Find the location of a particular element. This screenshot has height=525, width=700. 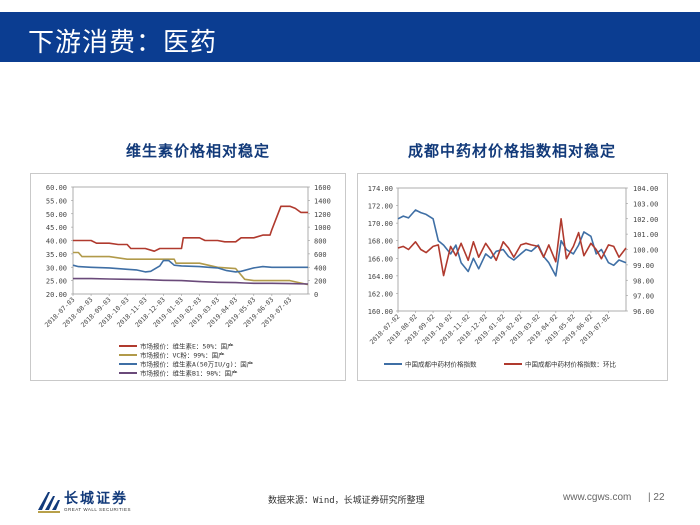

y-right-tick-label: 104.00 is located at coordinates (645, 189).